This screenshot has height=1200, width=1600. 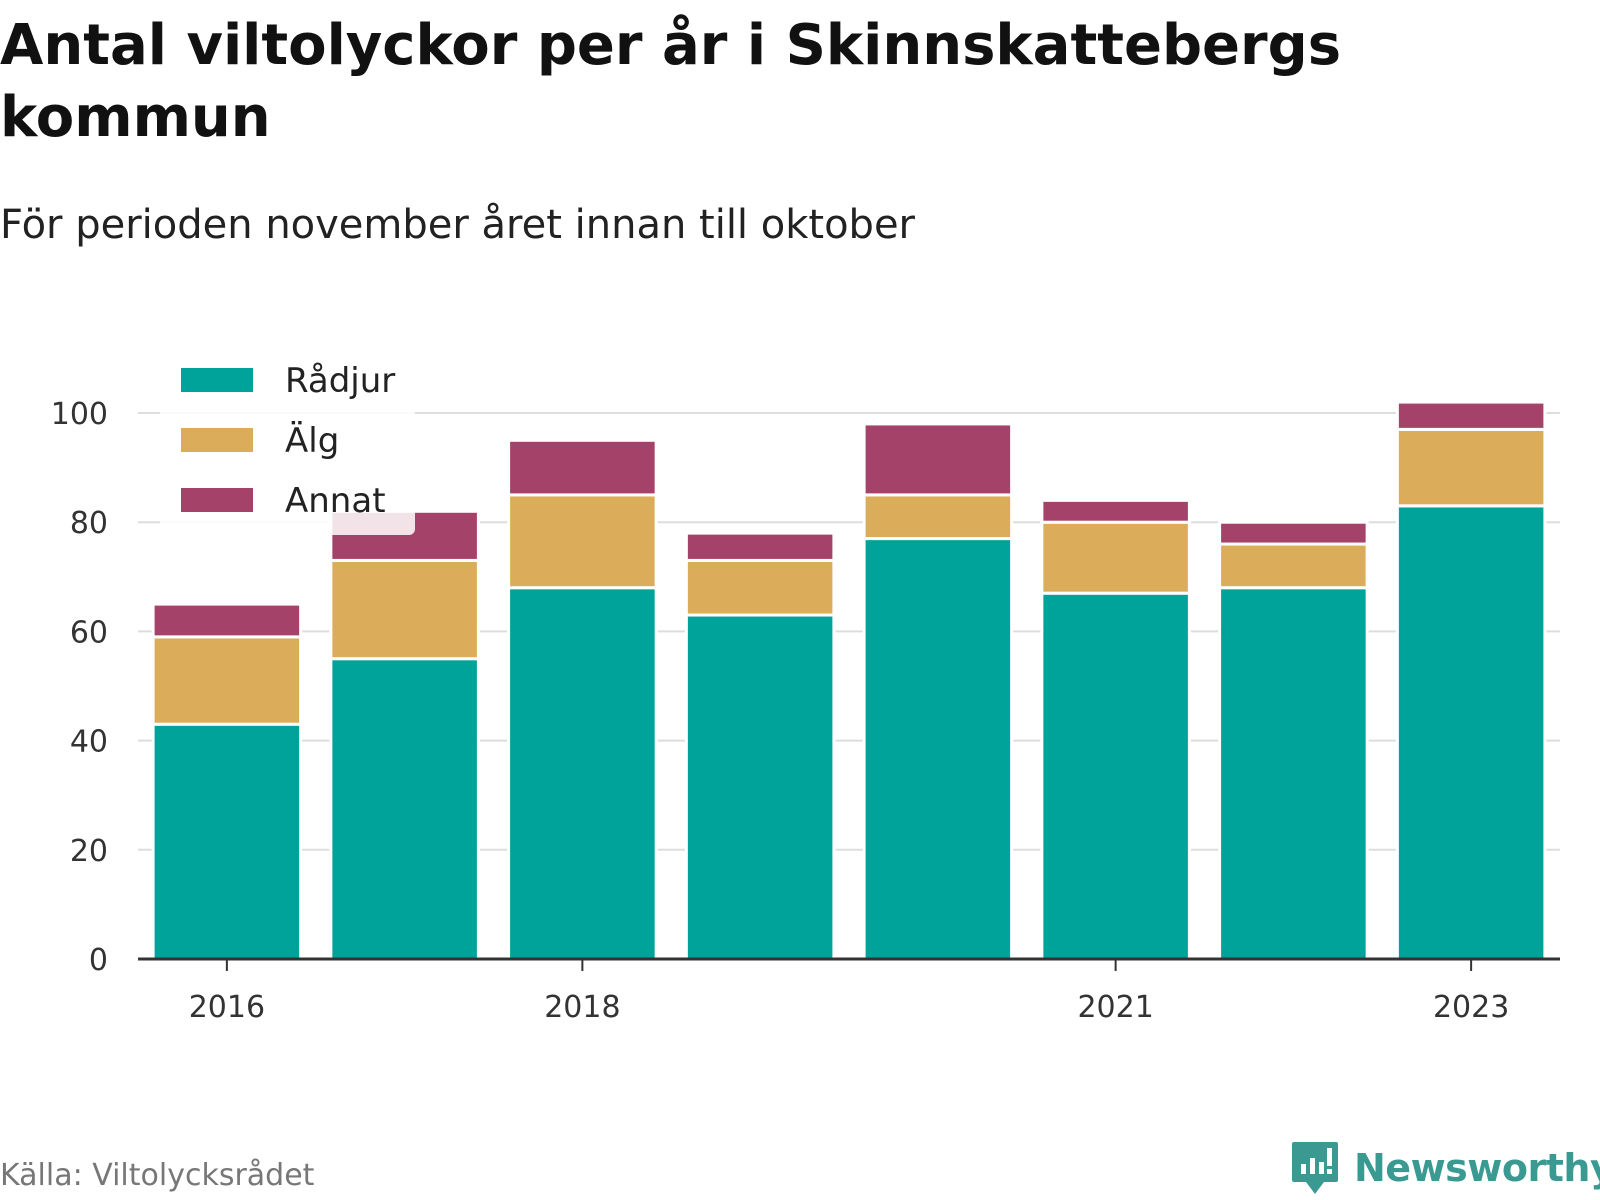 What do you see at coordinates (89, 523) in the screenshot?
I see `y-tick-label: 80` at bounding box center [89, 523].